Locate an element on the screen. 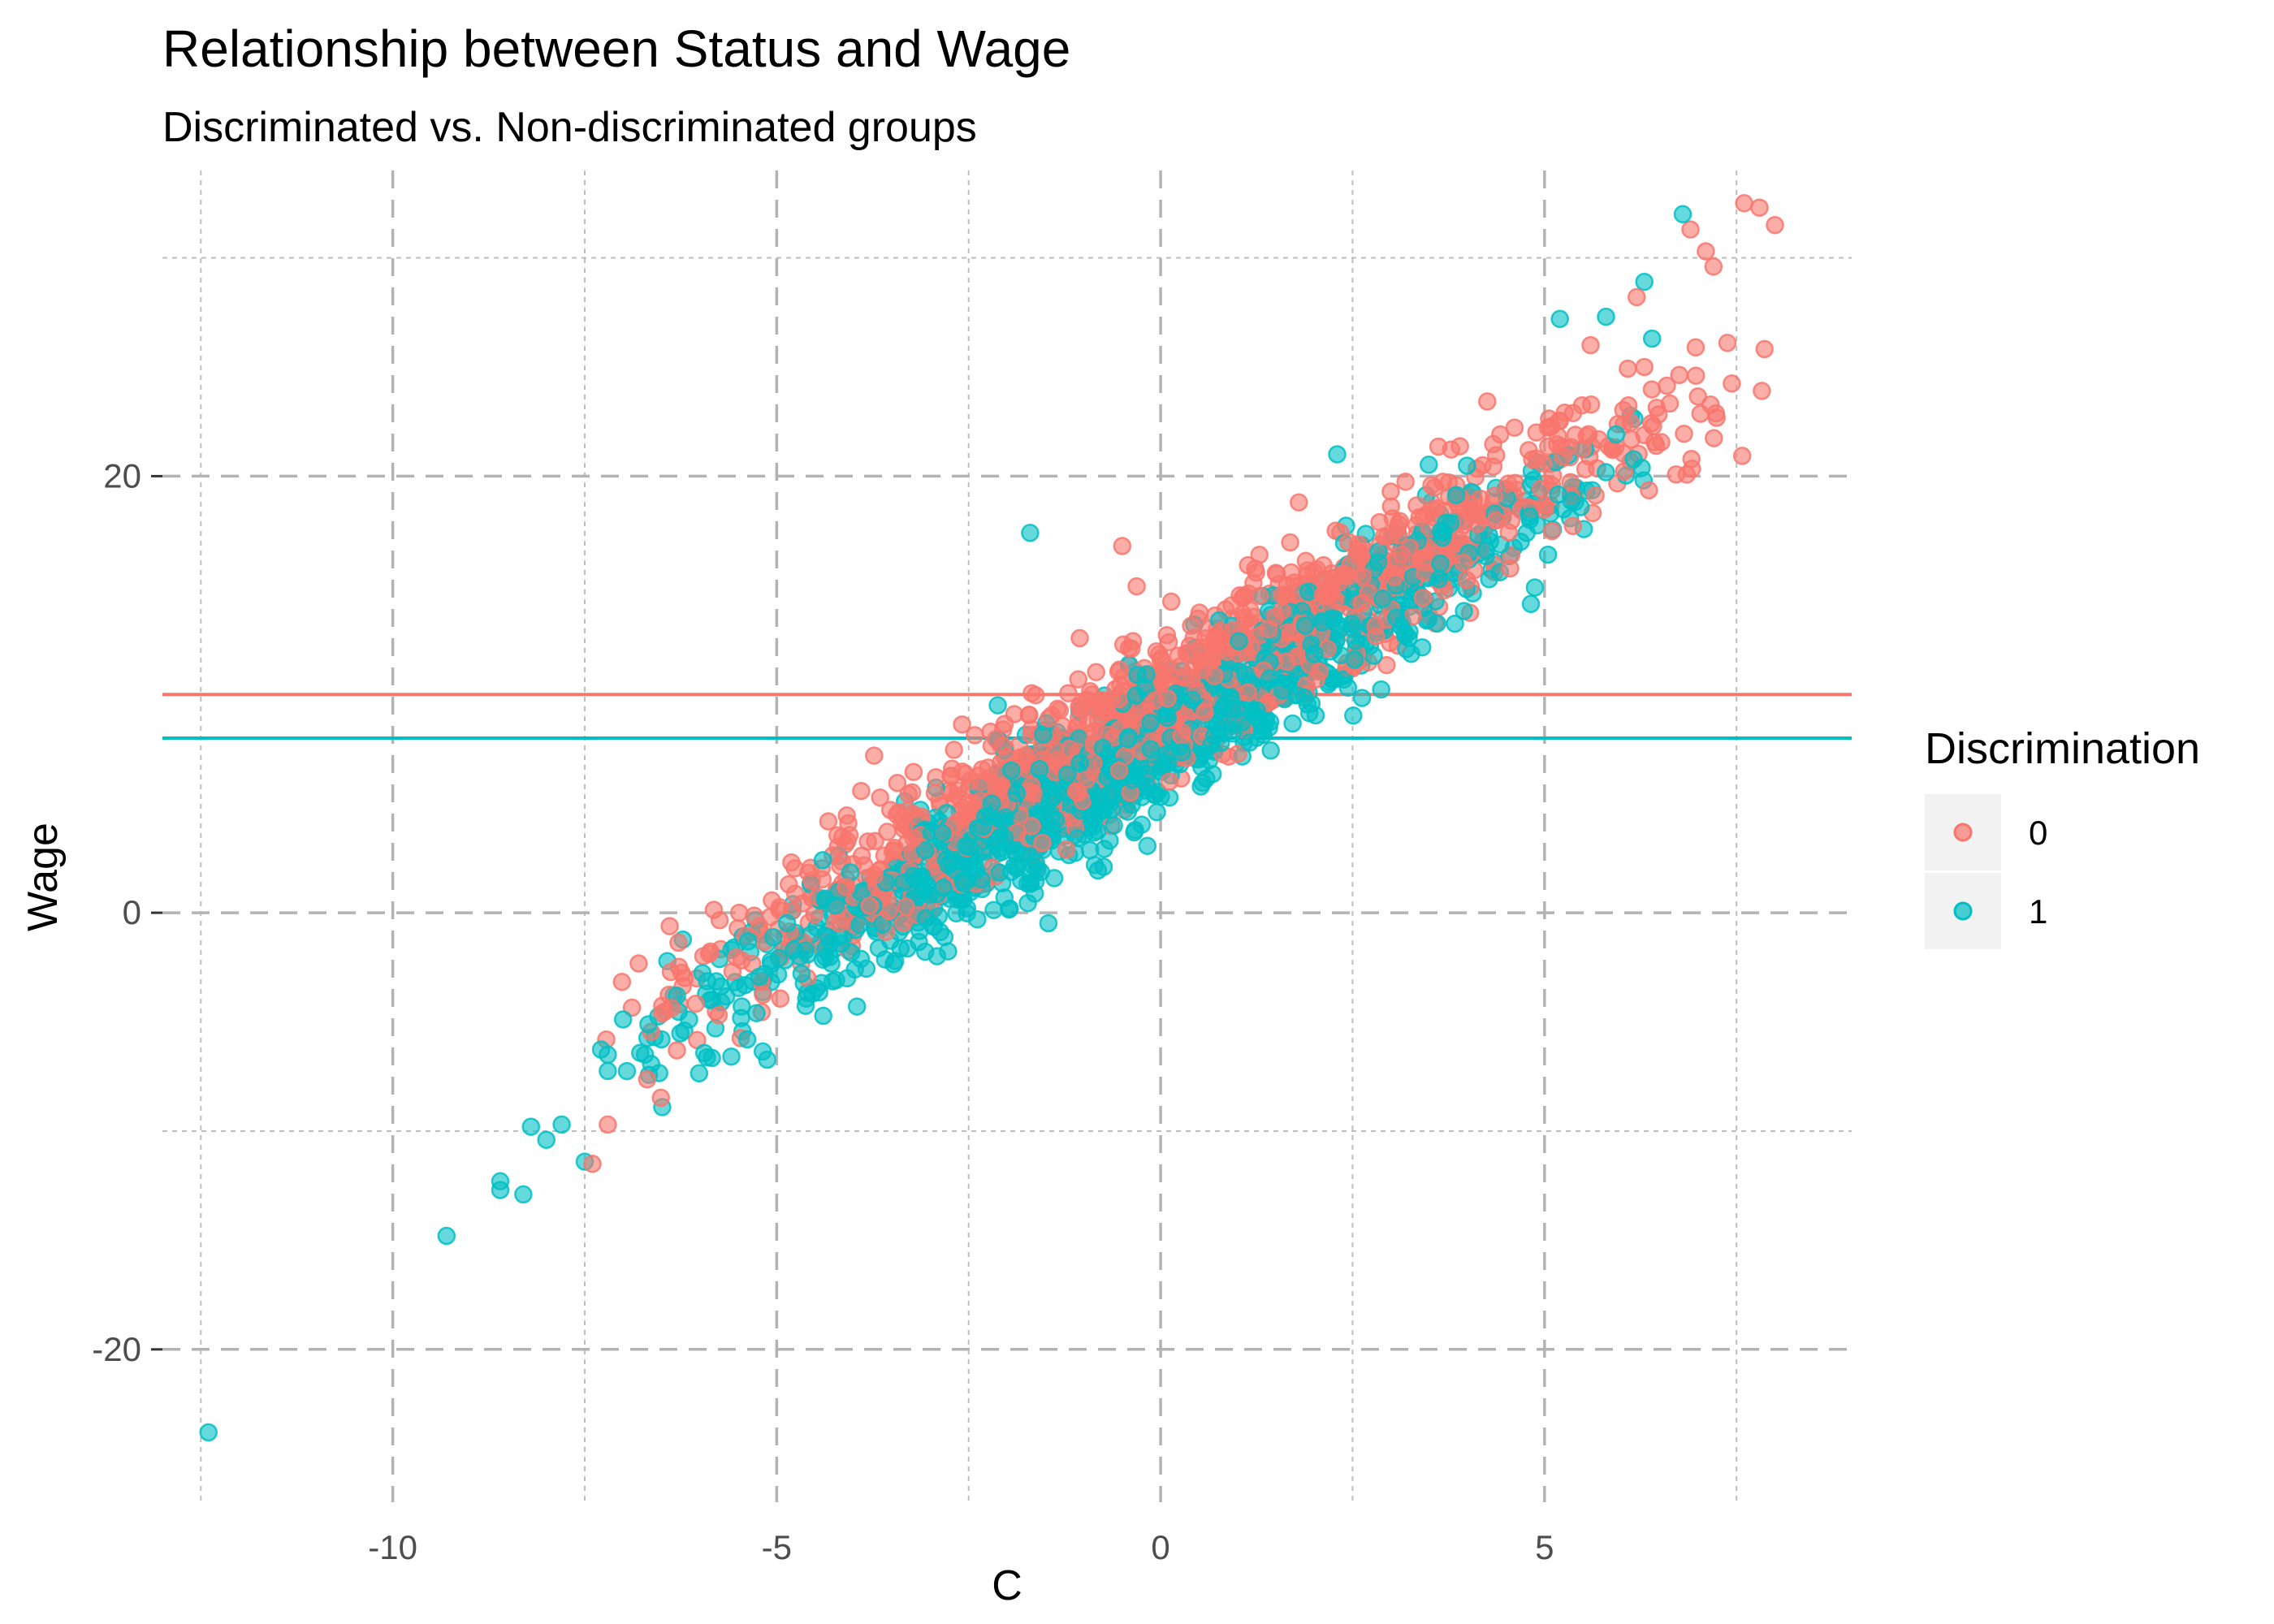 The height and width of the screenshot is (1624, 2274). y-tick-label: 0 is located at coordinates (132, 912).